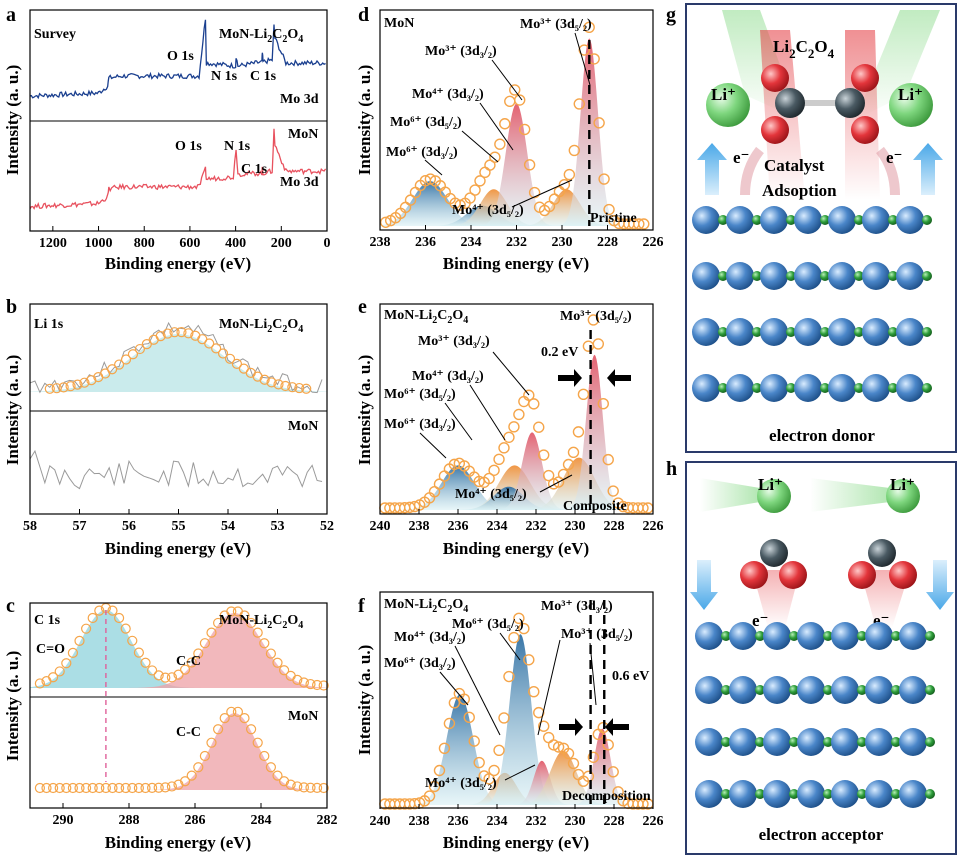 The height and width of the screenshot is (857, 960). I want to click on caption-electron-donor: electron donor, so click(822, 435).